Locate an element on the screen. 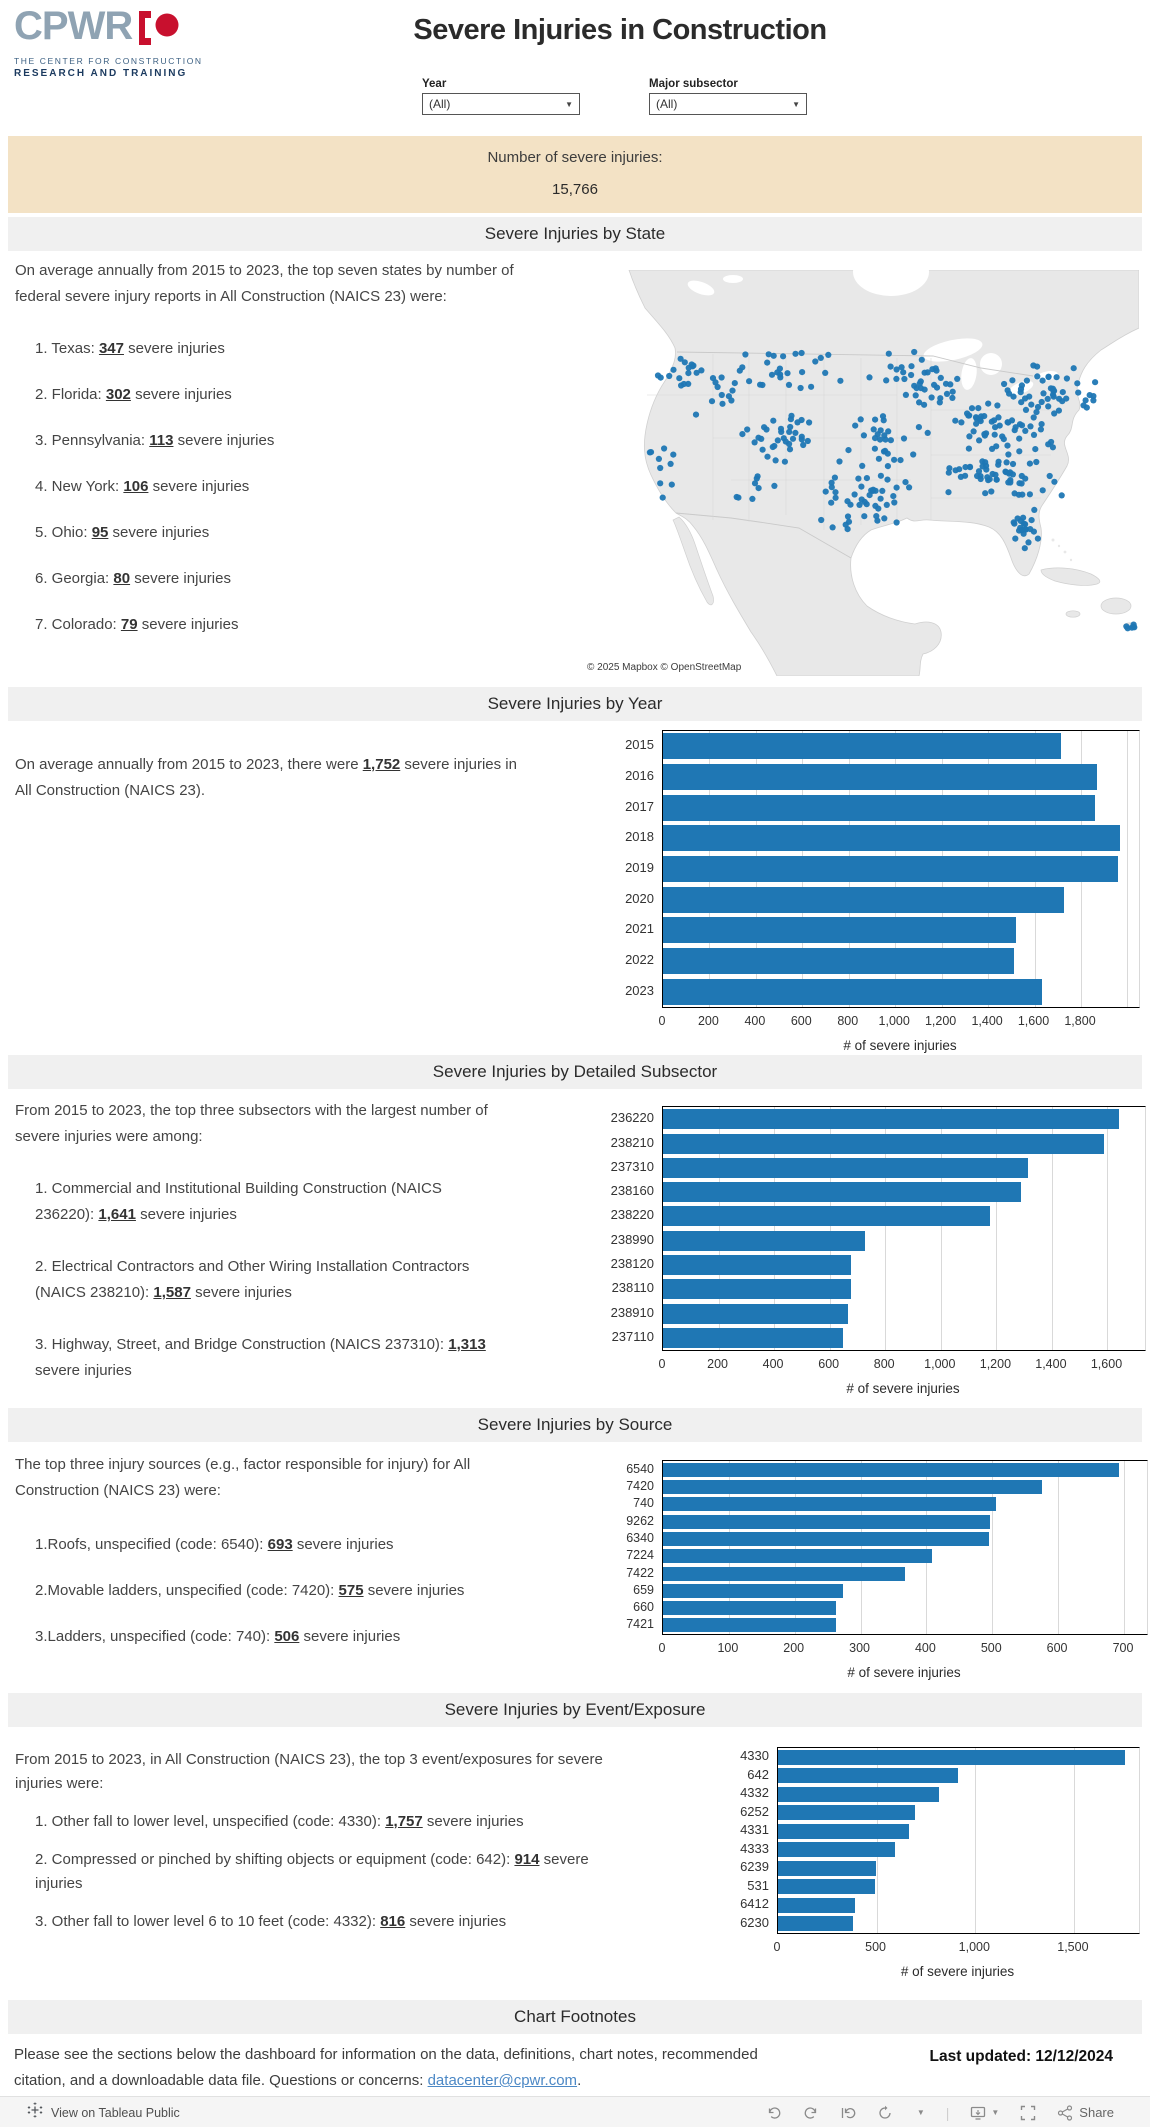  year-bar-2018 is located at coordinates (892, 838).